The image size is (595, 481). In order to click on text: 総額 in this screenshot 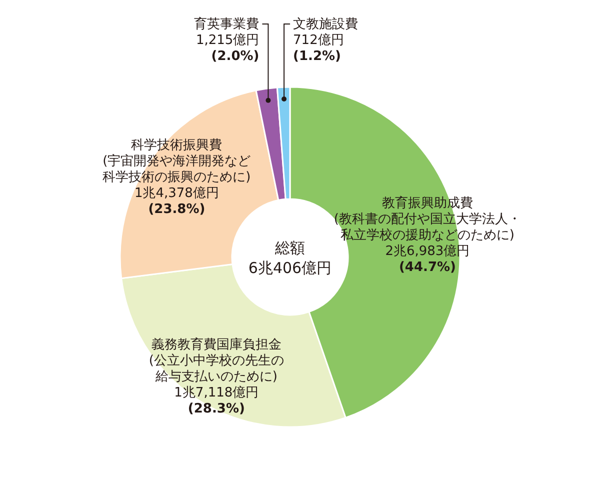, I will do `click(289, 248)`.